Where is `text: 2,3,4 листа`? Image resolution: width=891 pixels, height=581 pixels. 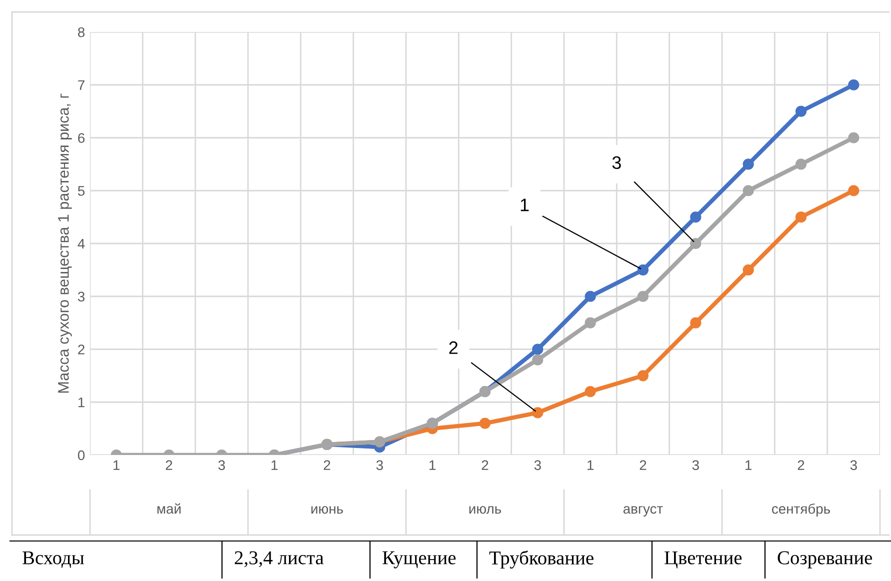
text: 2,3,4 листа is located at coordinates (279, 559).